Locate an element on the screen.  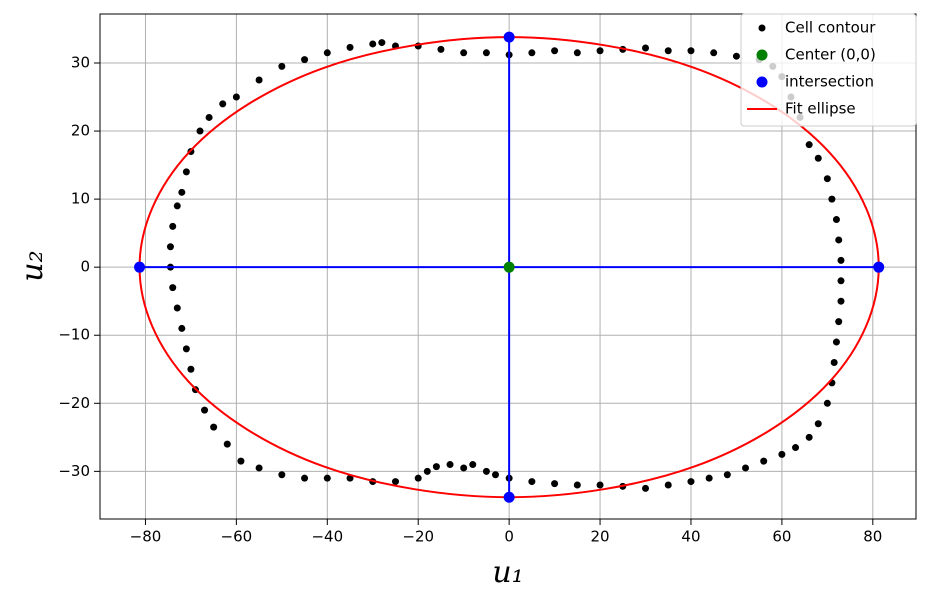
y-tick-label: −10 is located at coordinates (74, 335).